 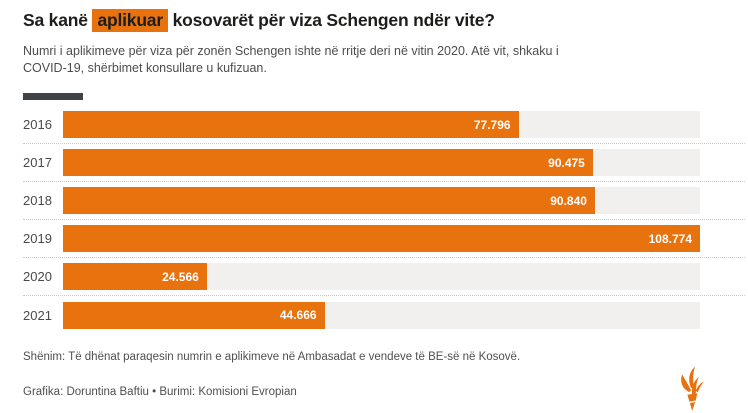 I want to click on title-text-suffix: kosovarët për viza Schengen ndër vite?, so click(x=333, y=20).